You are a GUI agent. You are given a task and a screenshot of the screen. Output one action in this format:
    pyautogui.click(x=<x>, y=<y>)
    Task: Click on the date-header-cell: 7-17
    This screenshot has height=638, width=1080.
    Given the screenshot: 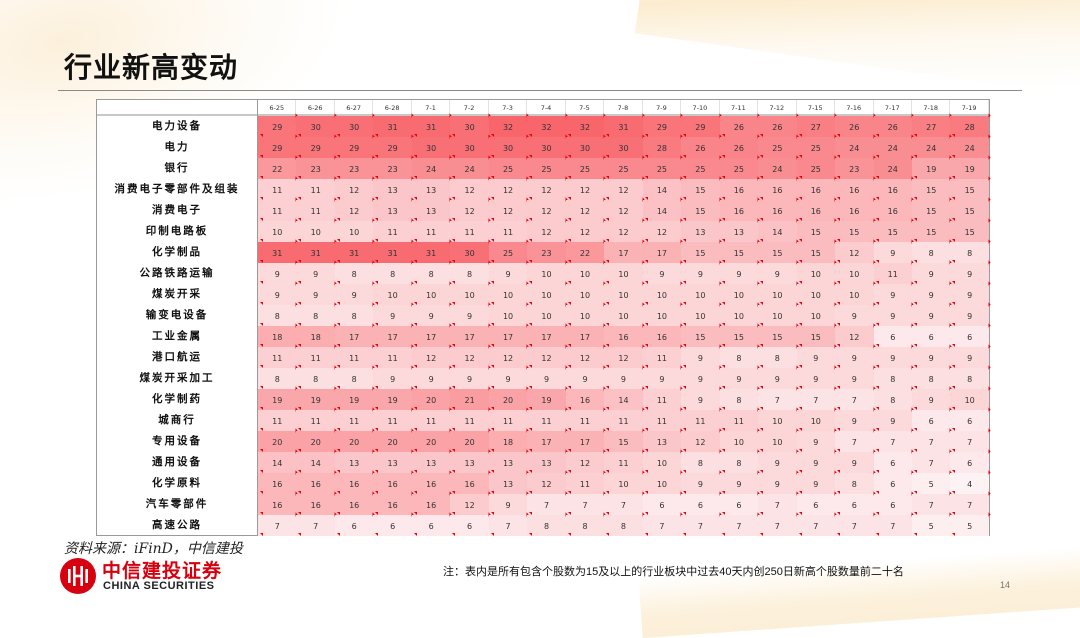 What is the action you would take?
    pyautogui.click(x=893, y=107)
    